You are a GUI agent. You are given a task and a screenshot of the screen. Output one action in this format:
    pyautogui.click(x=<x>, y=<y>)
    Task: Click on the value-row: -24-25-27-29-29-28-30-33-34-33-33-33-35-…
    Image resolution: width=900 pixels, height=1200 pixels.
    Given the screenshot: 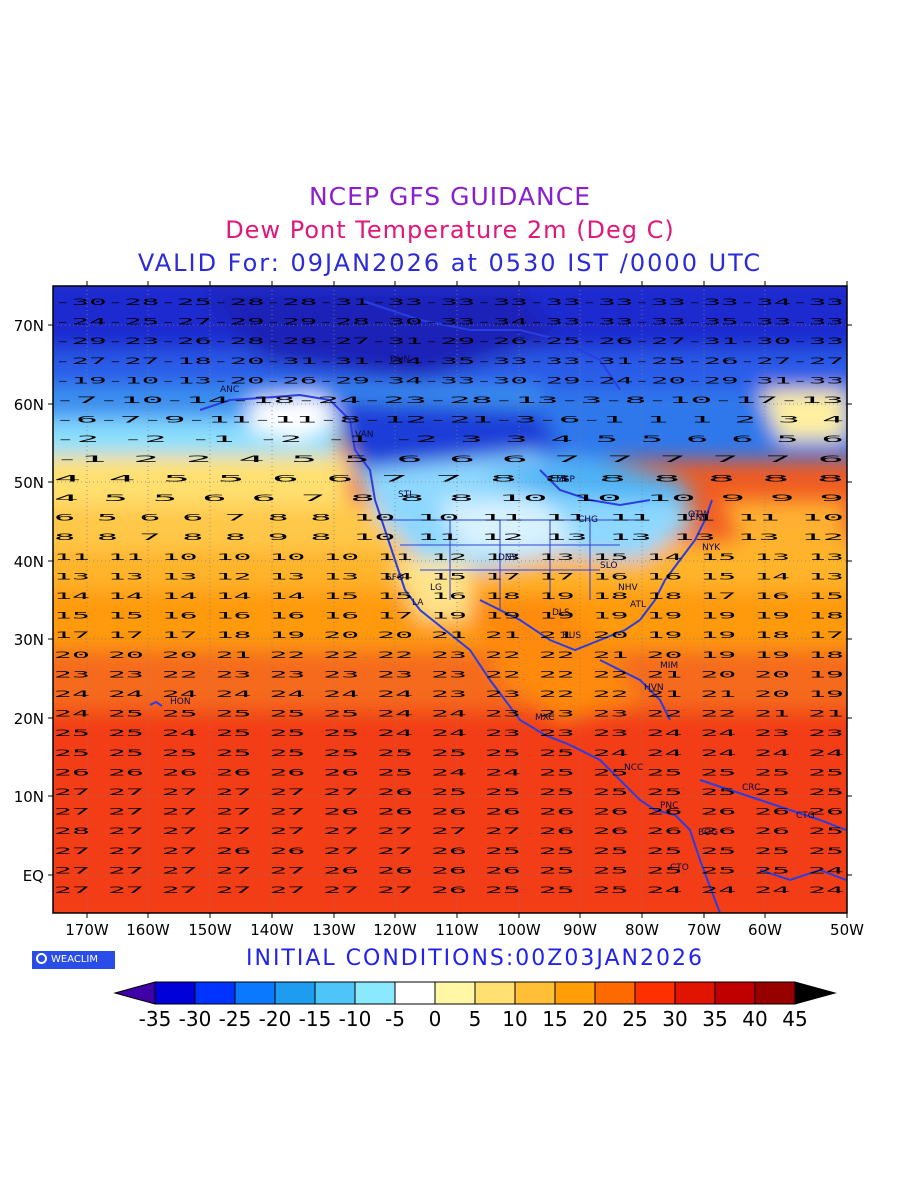 What is the action you would take?
    pyautogui.click(x=449, y=323)
    